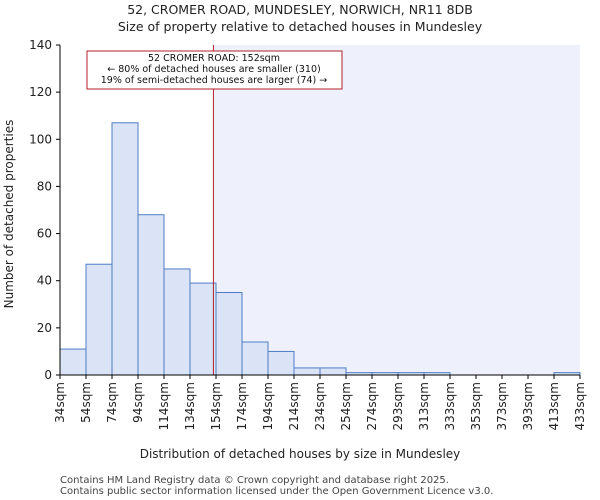 The image size is (600, 500). Describe the element at coordinates (424, 406) in the screenshot. I see `x-tick-label: 313sqm` at that location.